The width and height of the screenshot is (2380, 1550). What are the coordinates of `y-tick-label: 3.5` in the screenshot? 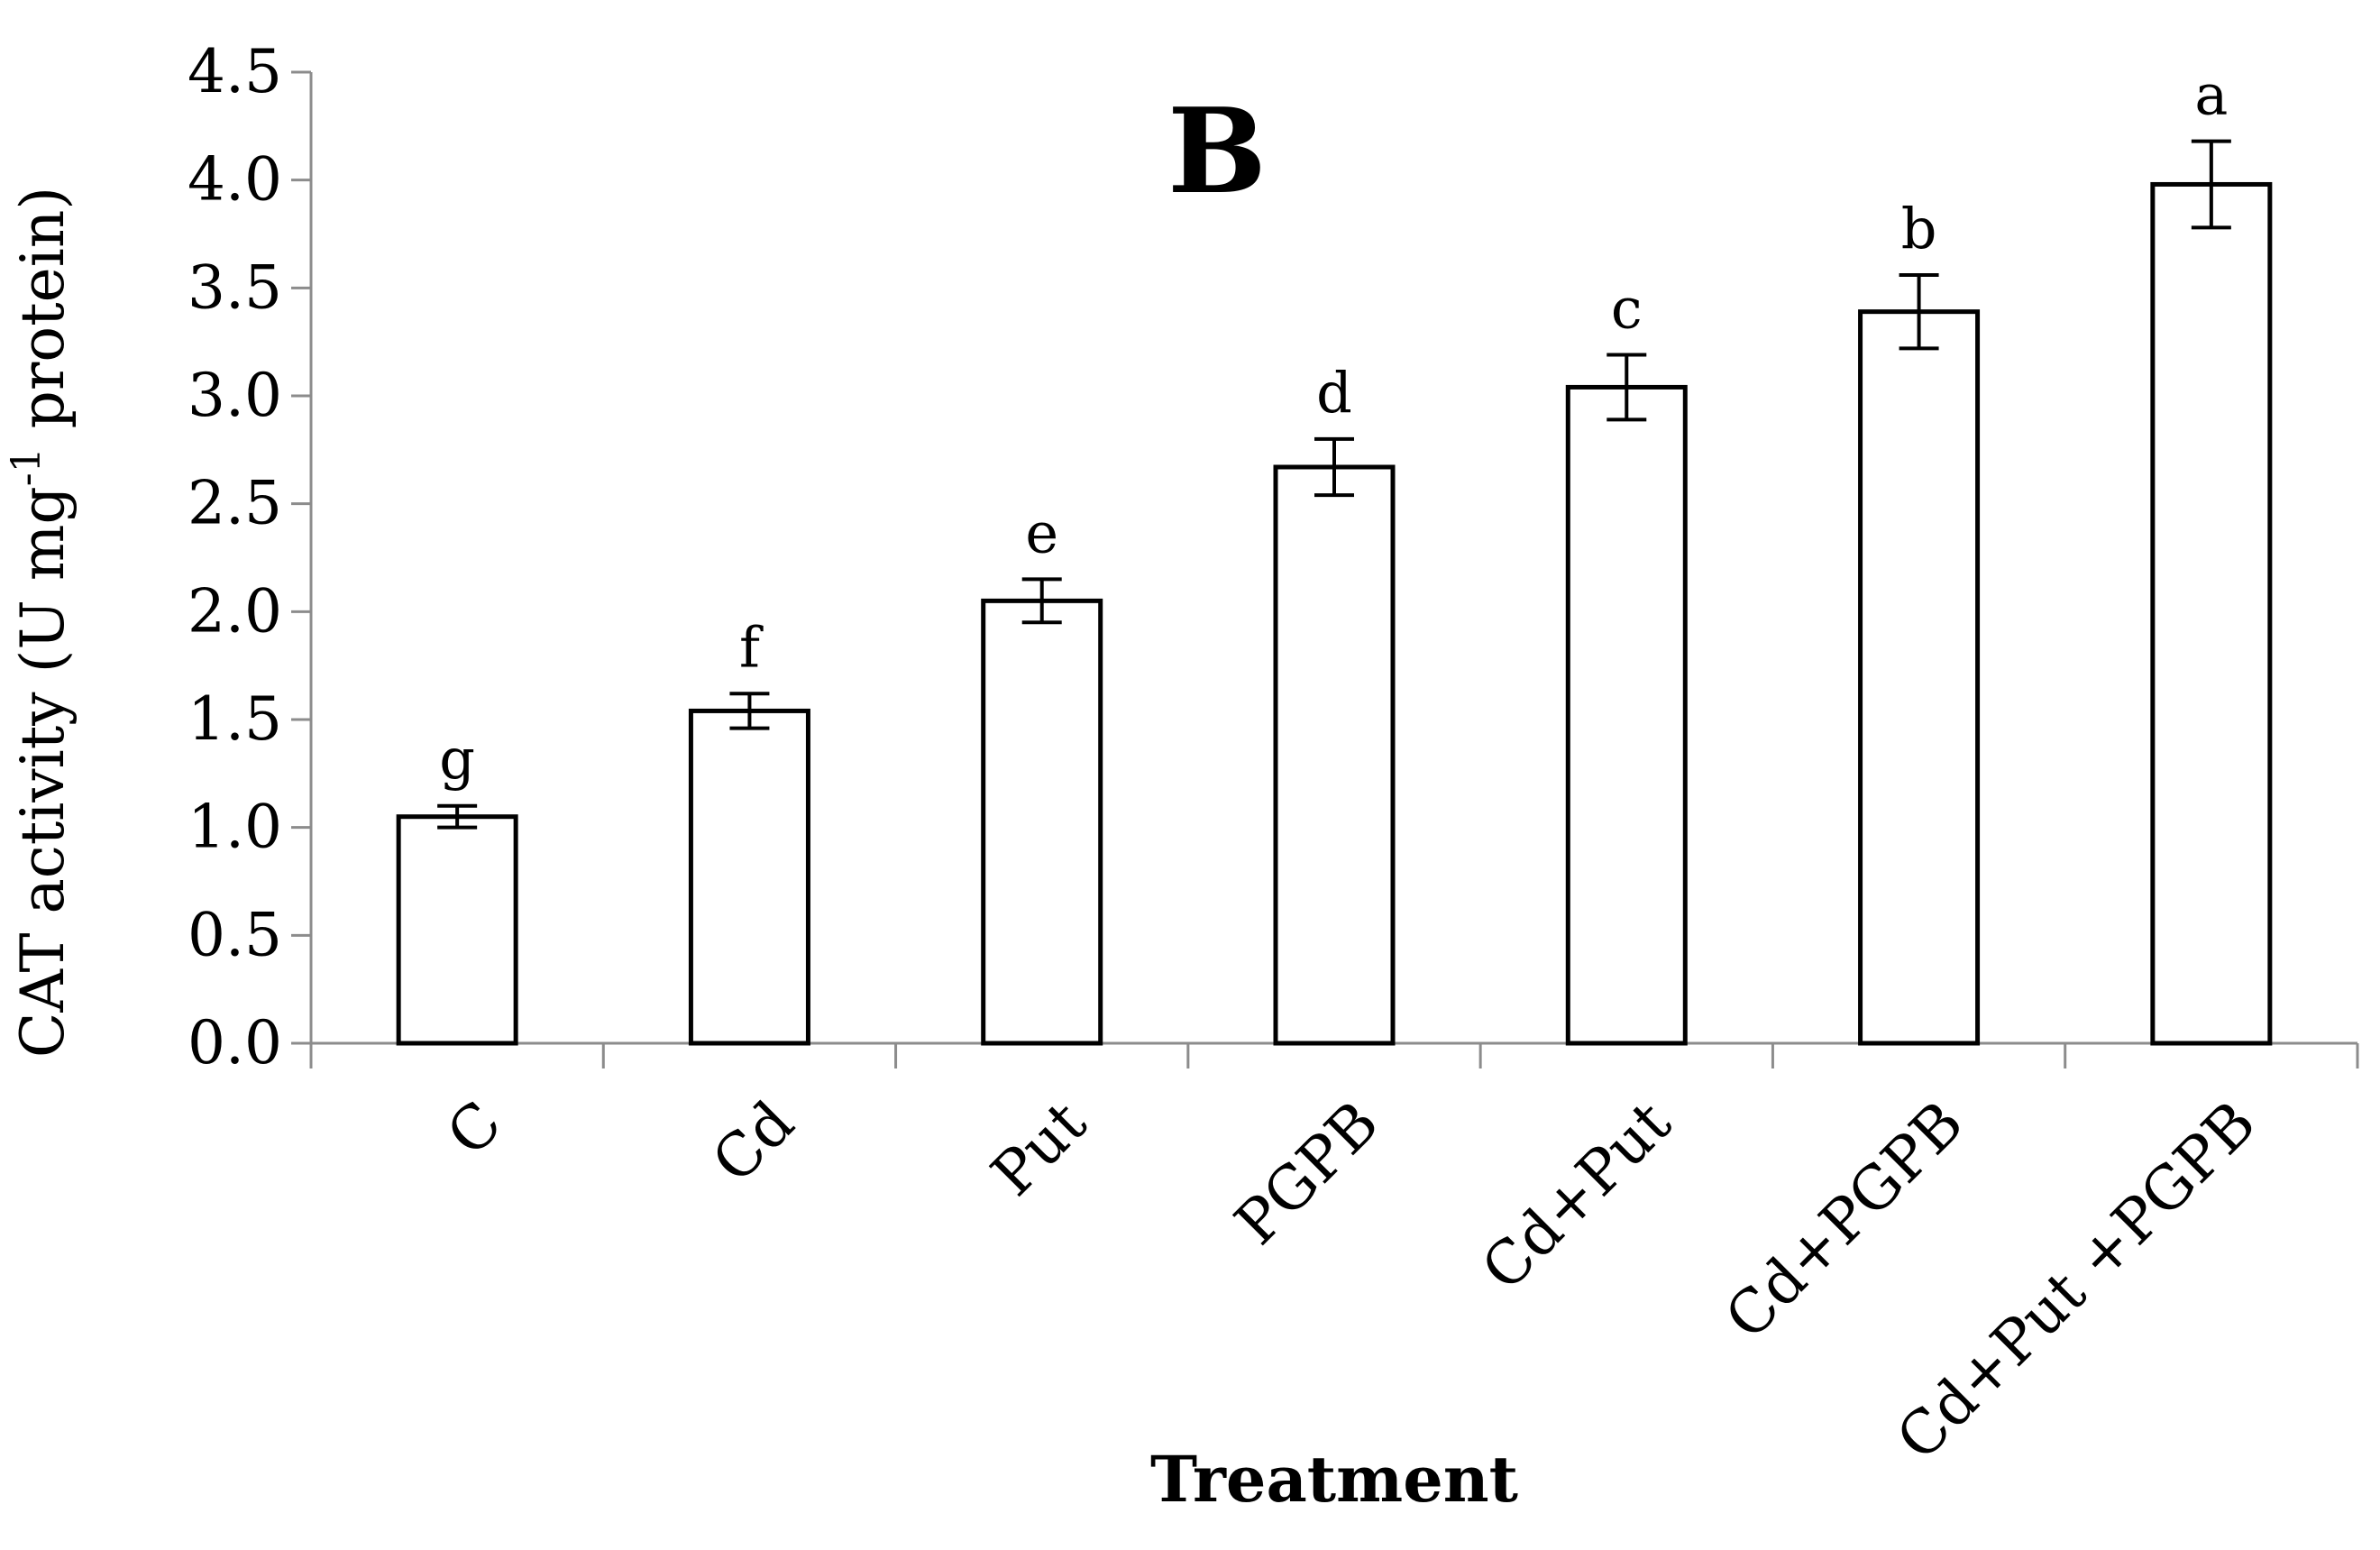 It's located at (235, 287).